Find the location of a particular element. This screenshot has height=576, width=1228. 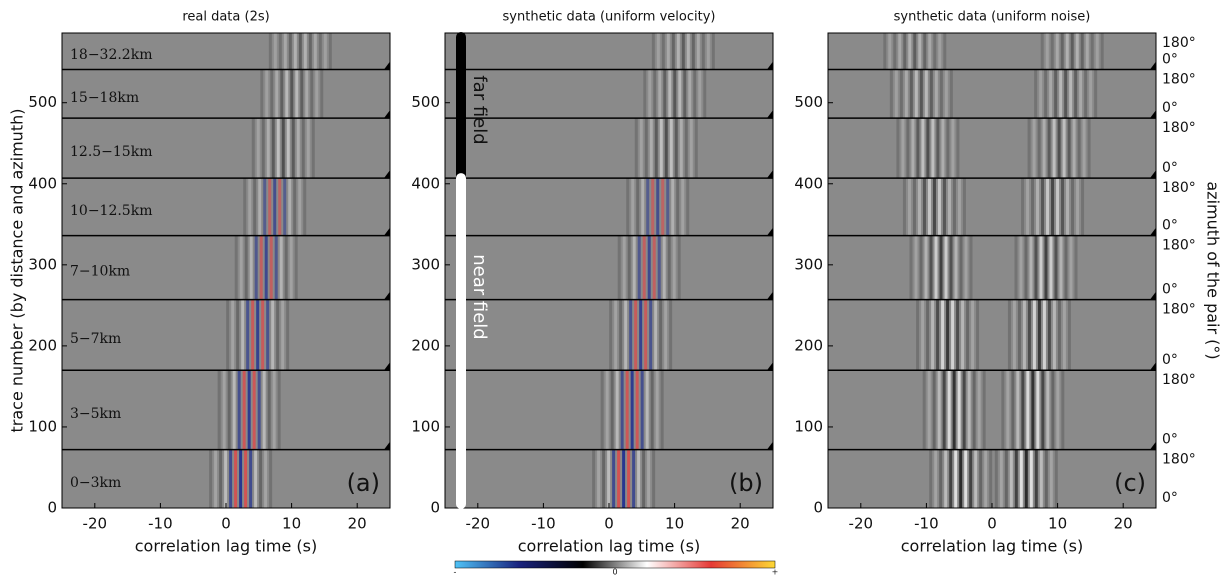

x-tick-label: 10 is located at coordinates (291, 524).